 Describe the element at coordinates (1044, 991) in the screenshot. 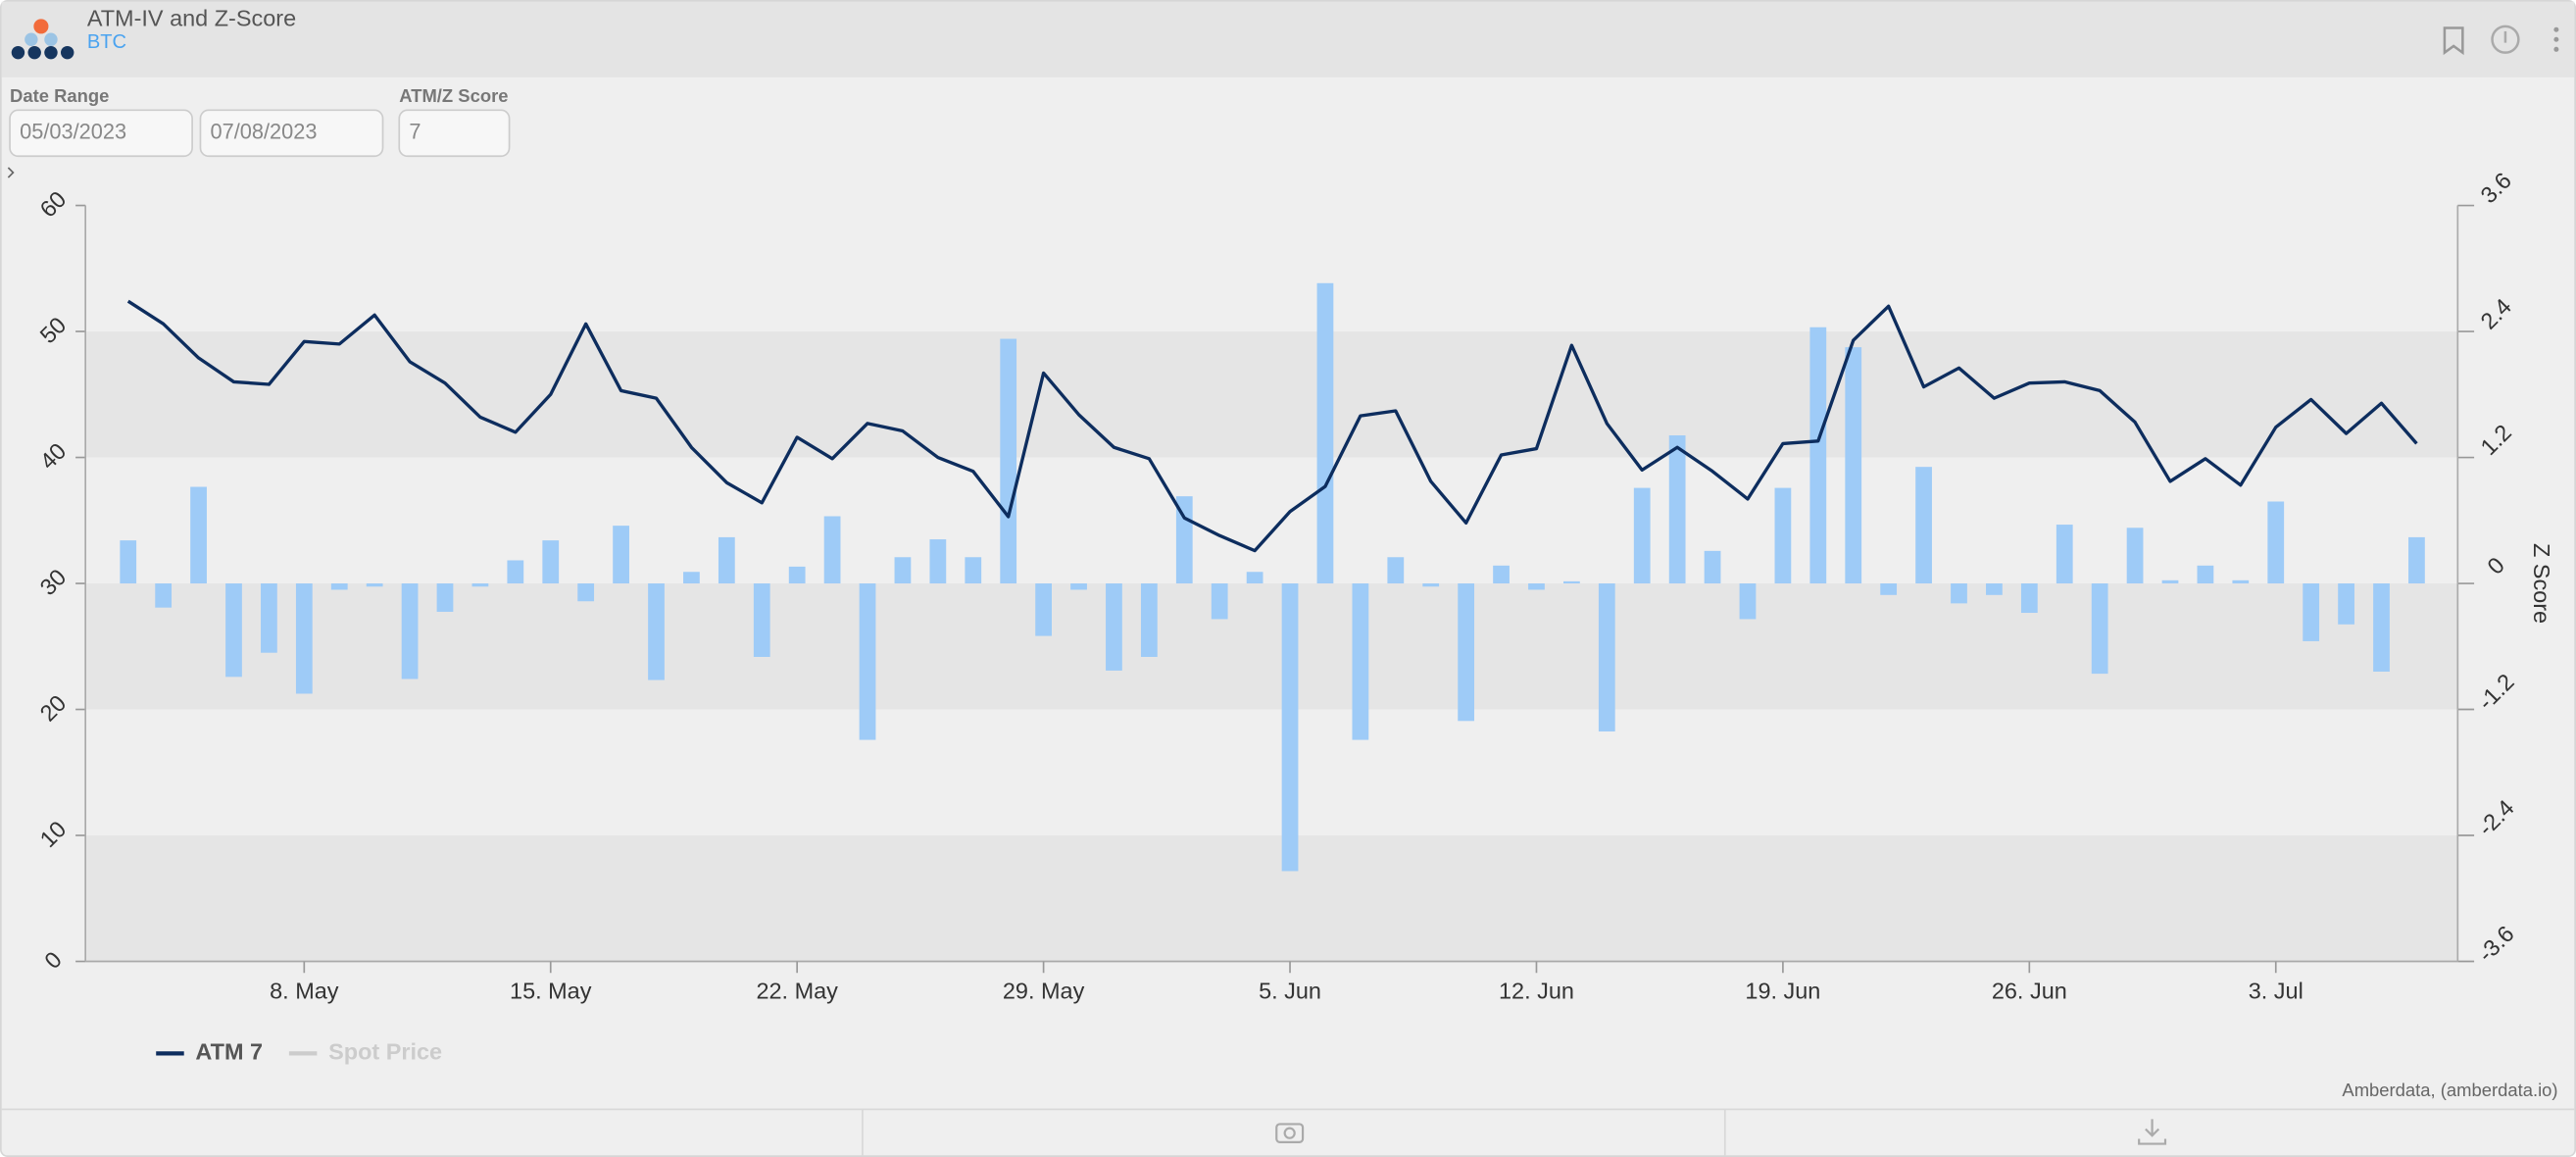

I see `x-tick-label: 29. May` at that location.